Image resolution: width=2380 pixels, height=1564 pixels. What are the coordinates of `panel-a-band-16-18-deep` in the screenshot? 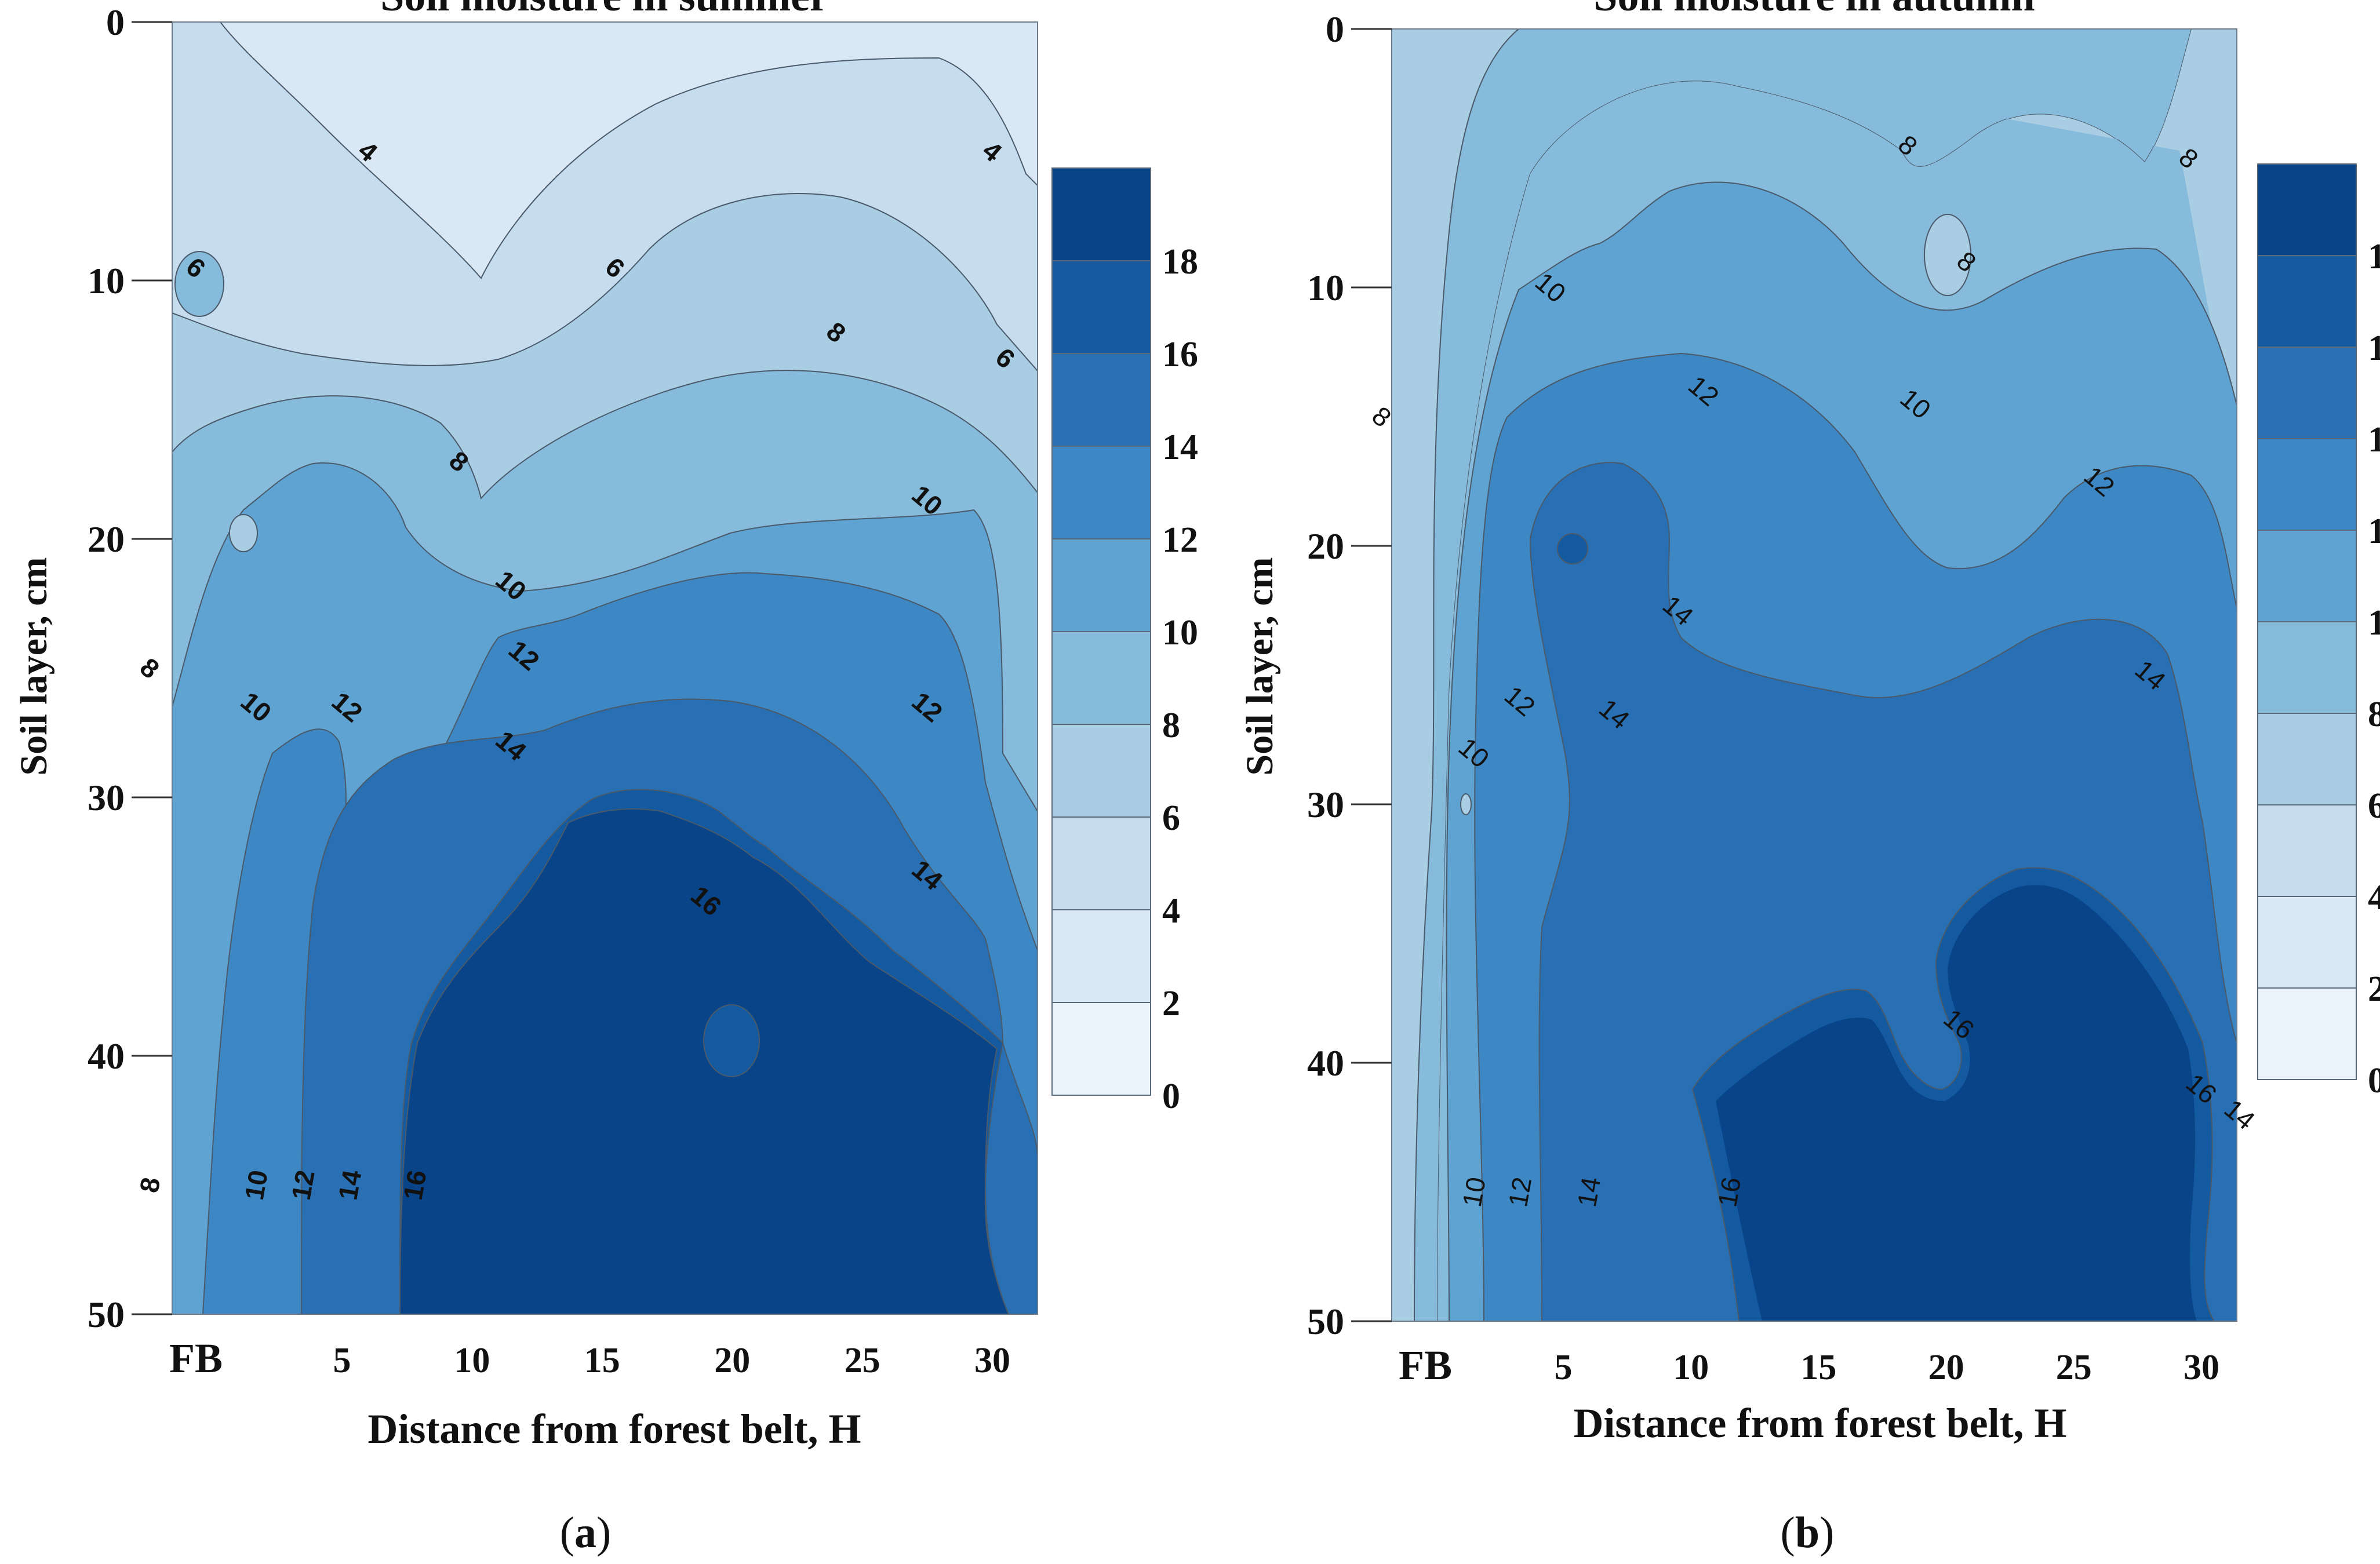 It's located at (704, 1061).